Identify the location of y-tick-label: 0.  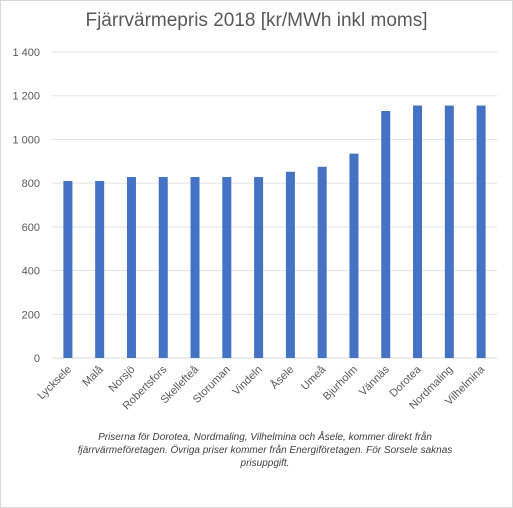
(37, 359).